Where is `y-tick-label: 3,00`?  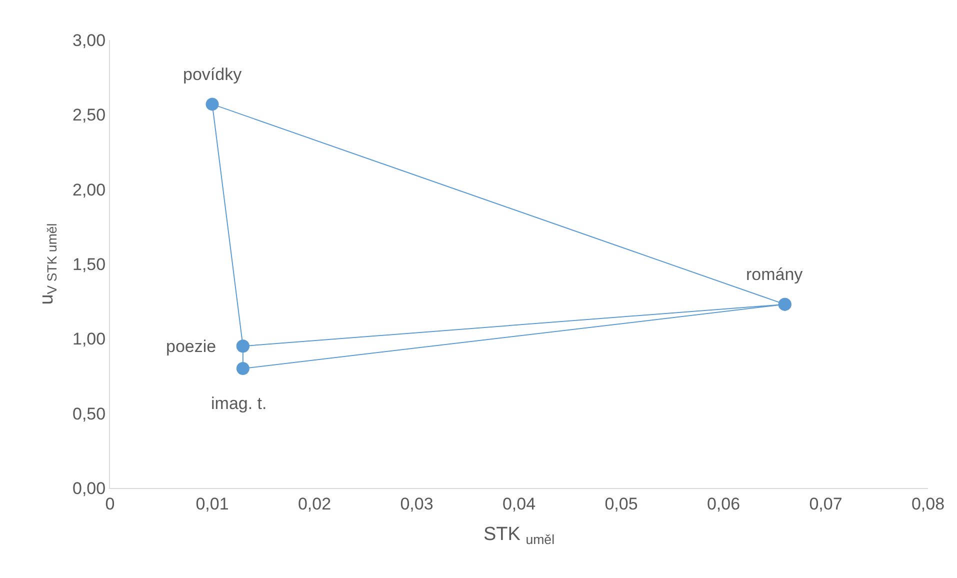
y-tick-label: 3,00 is located at coordinates (89, 40).